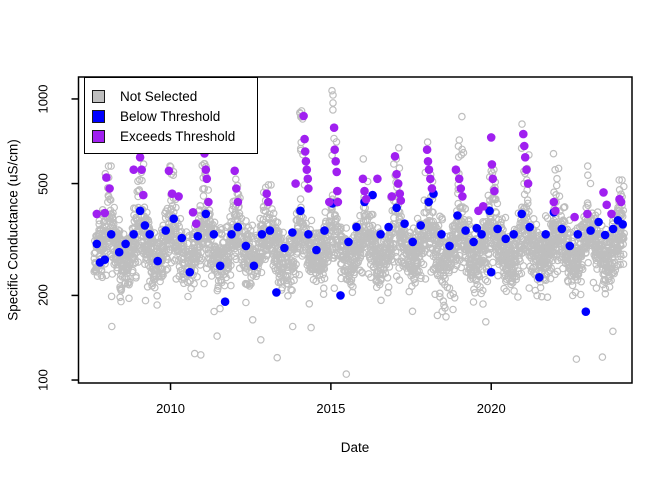  Describe the element at coordinates (98, 96) in the screenshot. I see `legend-swatch-icon` at that location.